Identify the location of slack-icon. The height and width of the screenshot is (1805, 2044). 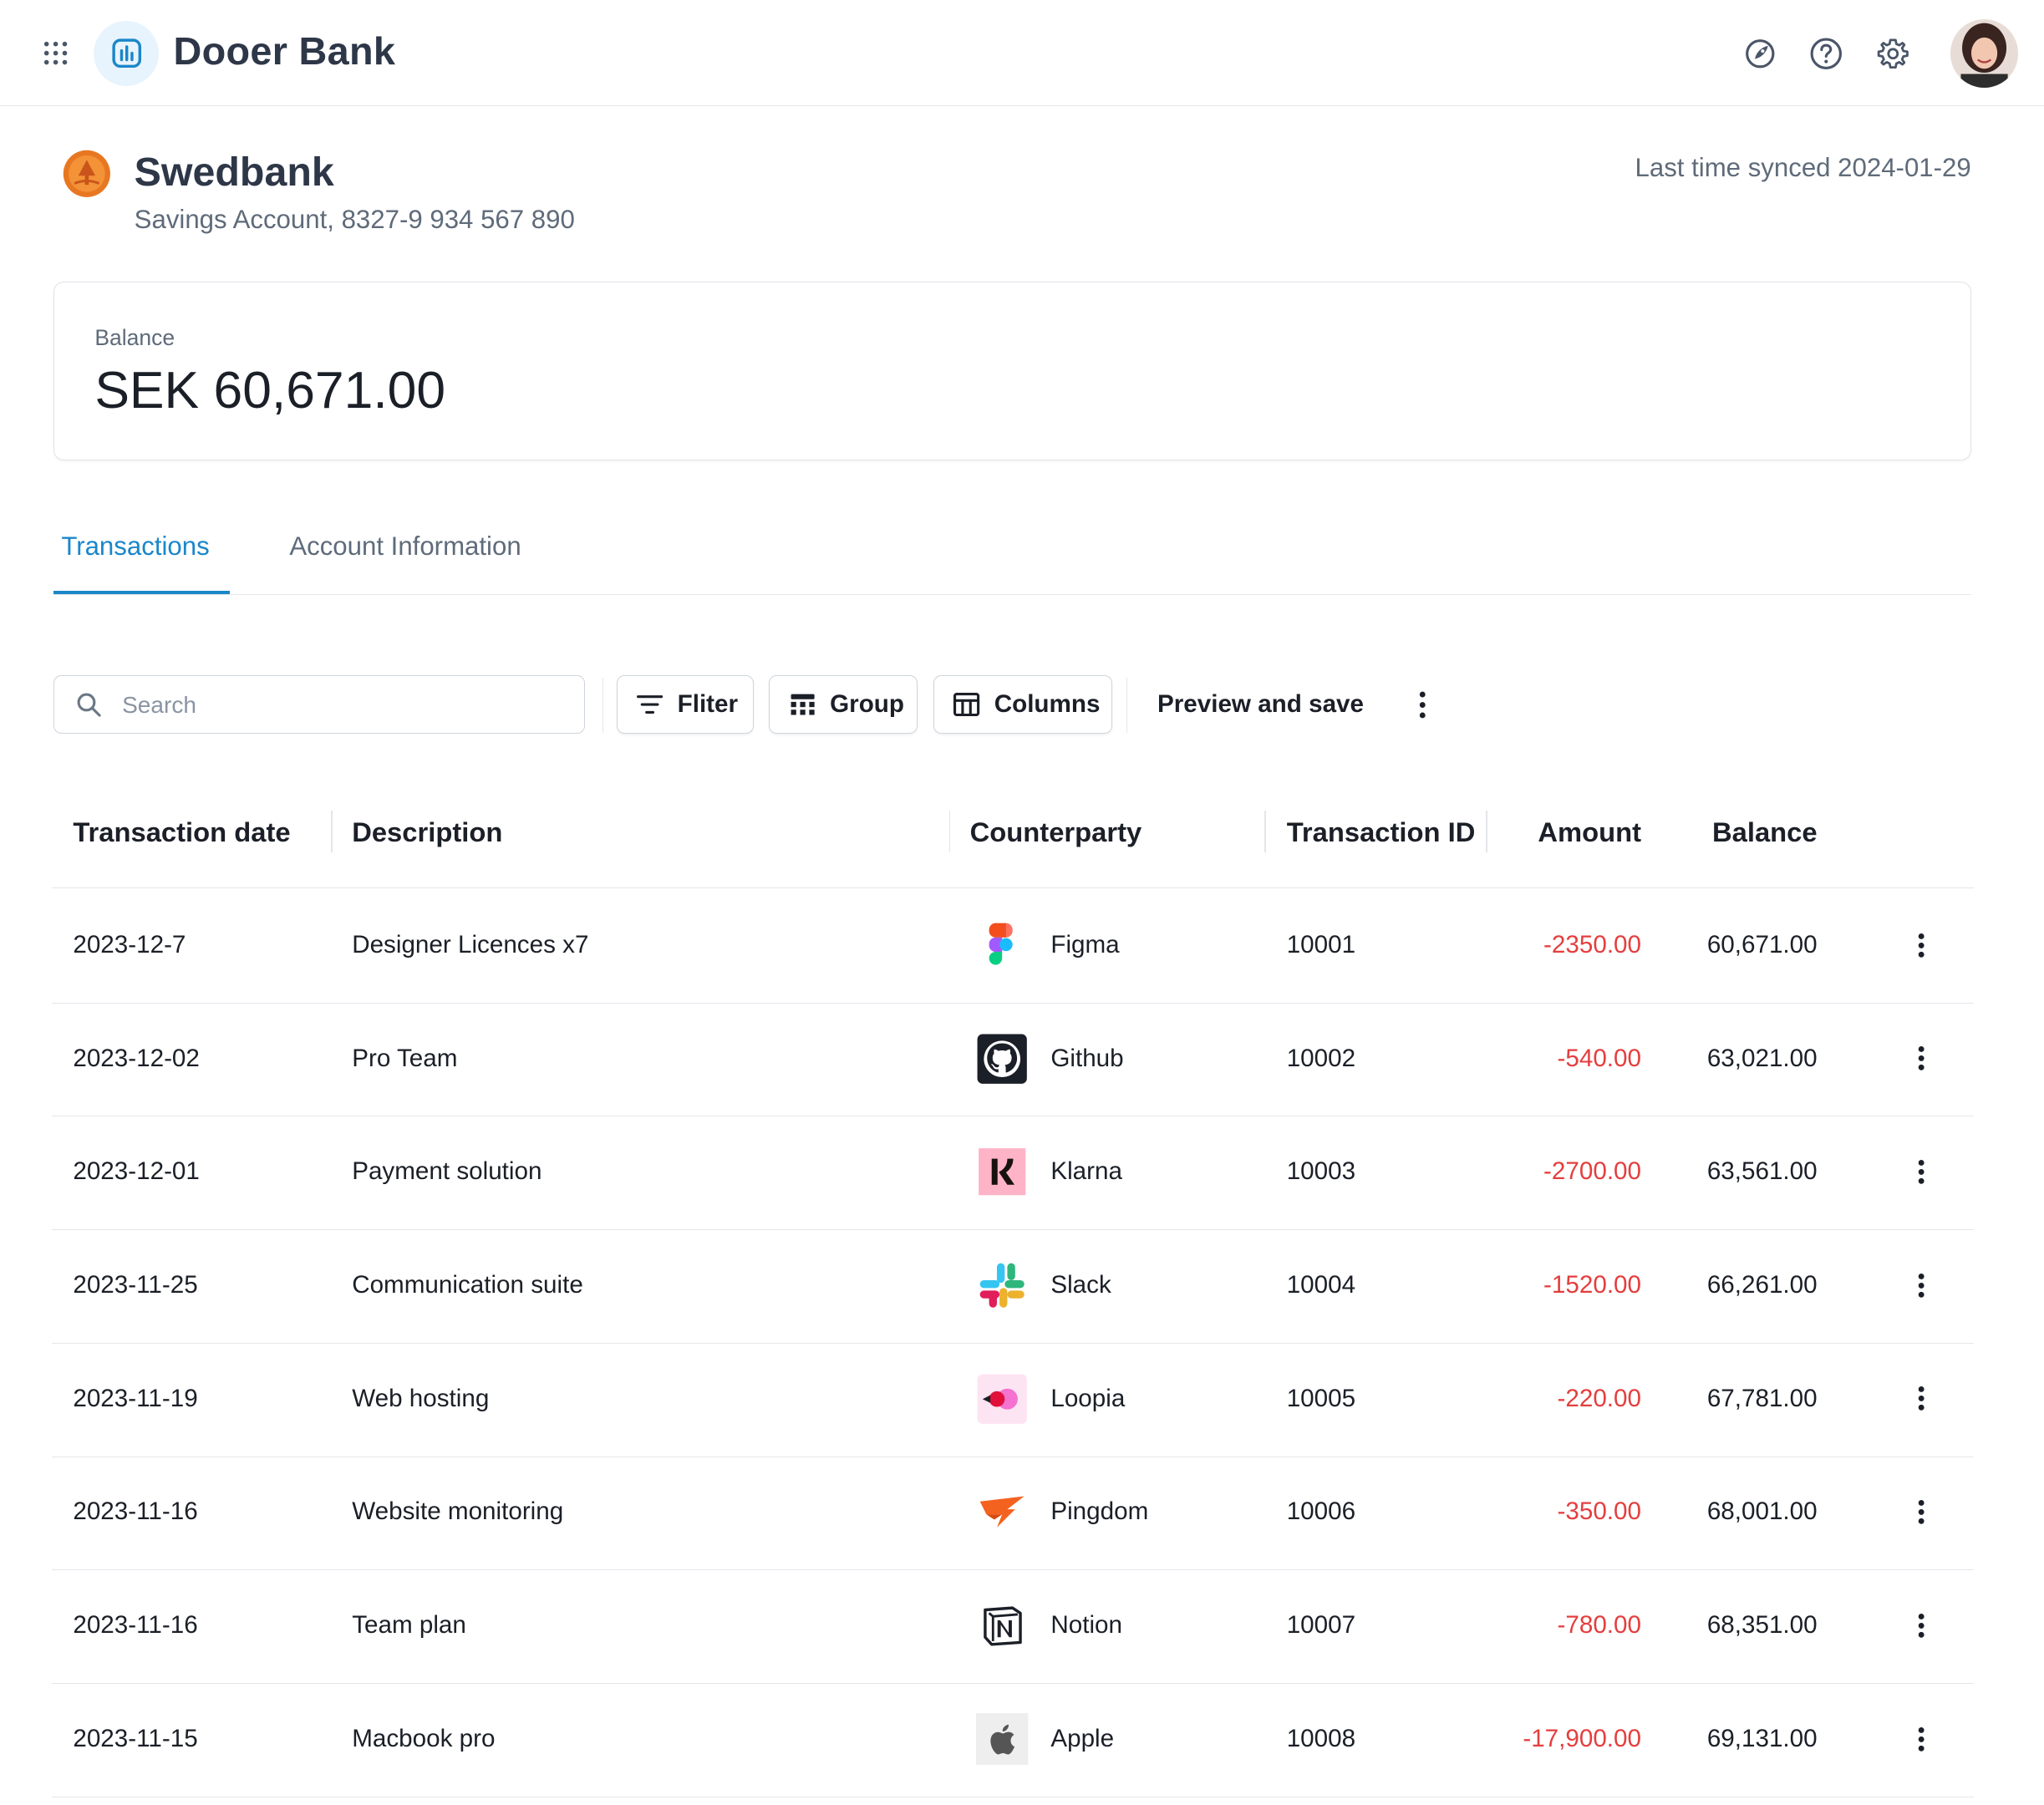
(1002, 1285).